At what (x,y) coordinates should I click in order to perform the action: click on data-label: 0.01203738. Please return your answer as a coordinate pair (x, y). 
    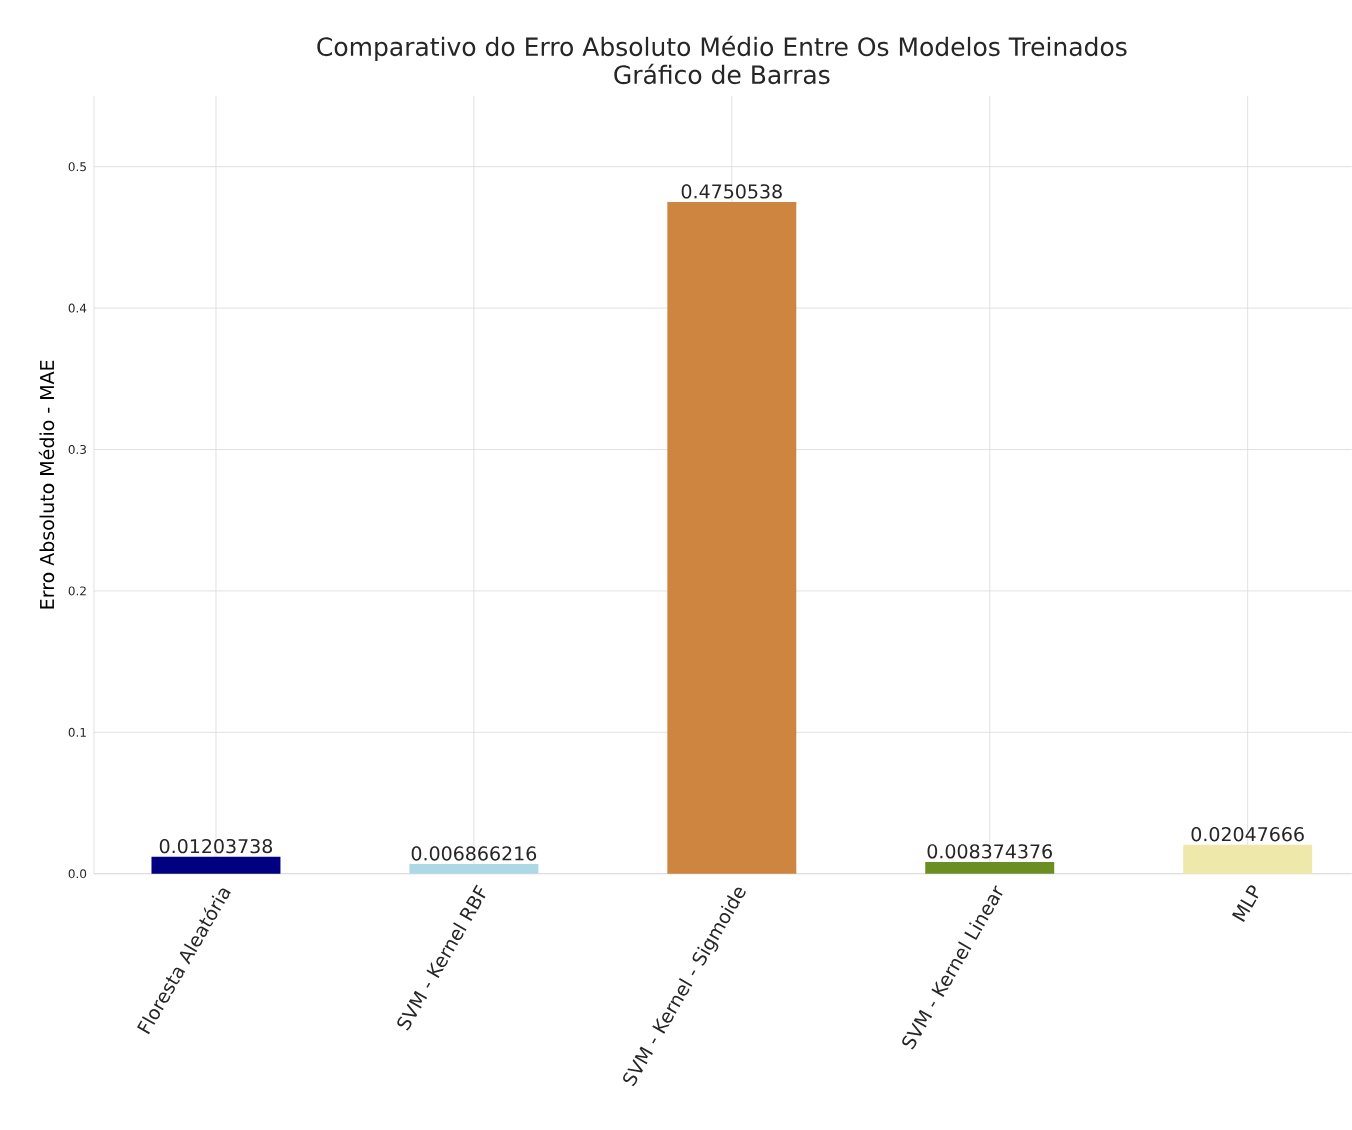
    Looking at the image, I should click on (216, 846).